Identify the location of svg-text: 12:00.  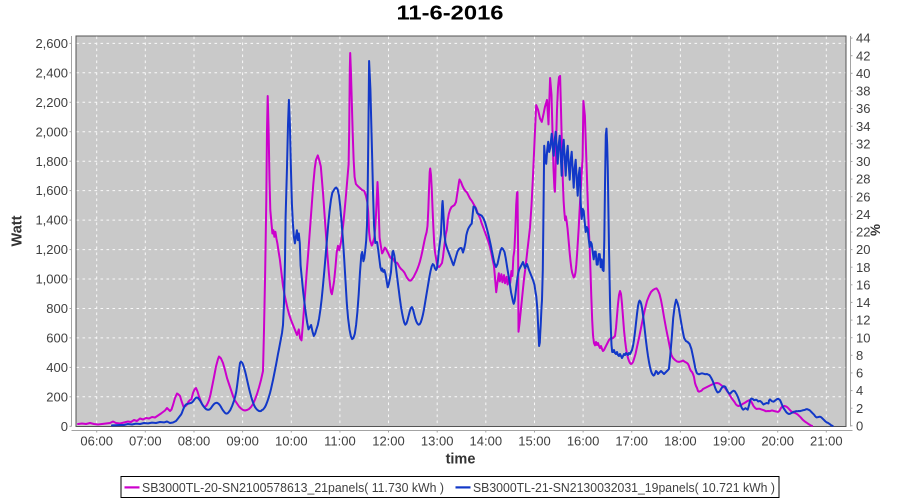
(388, 441).